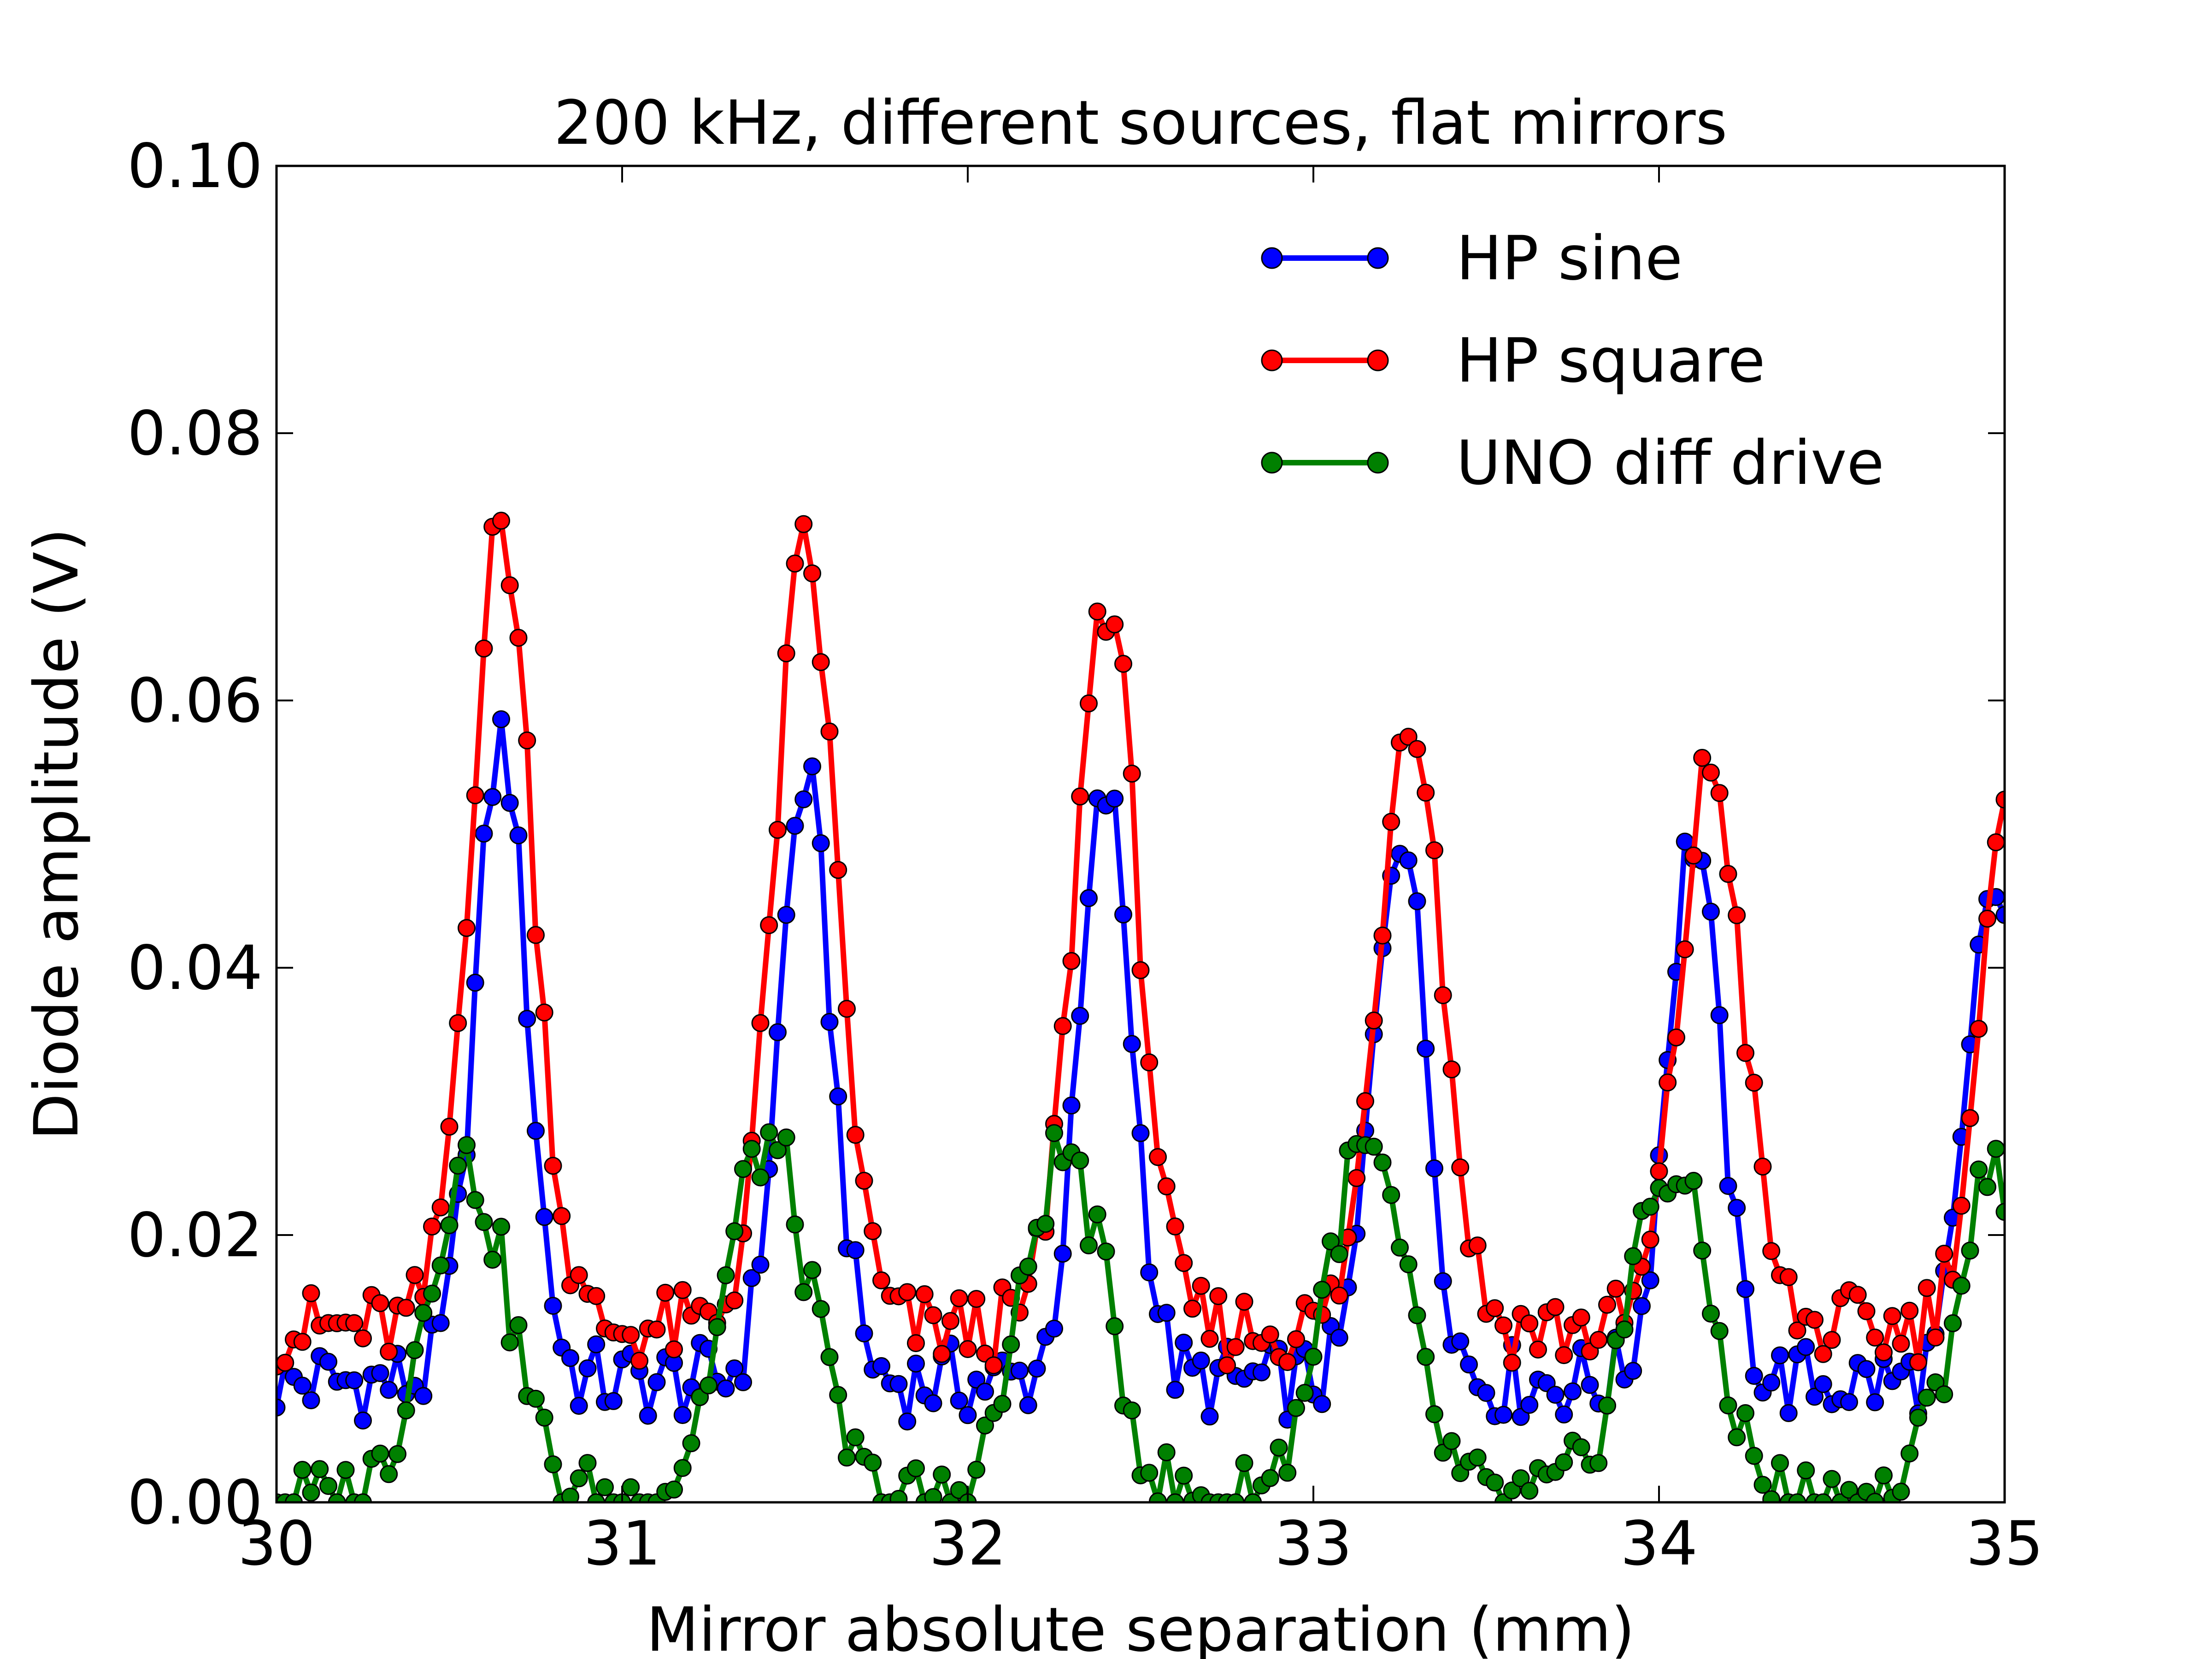 The image size is (2212, 1659). Describe the element at coordinates (195, 700) in the screenshot. I see `y-tick-label: 0.06` at that location.